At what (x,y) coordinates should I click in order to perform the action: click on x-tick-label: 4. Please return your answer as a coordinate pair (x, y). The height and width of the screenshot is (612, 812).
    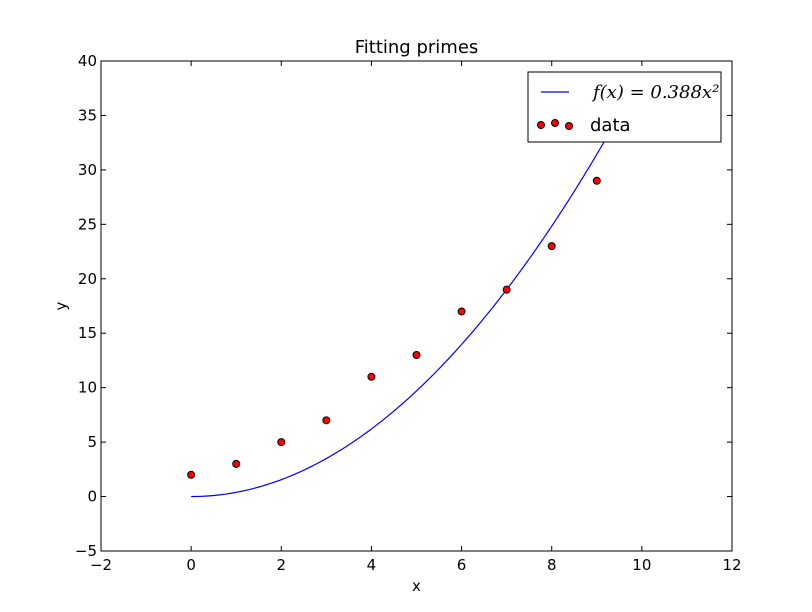
    Looking at the image, I should click on (372, 565).